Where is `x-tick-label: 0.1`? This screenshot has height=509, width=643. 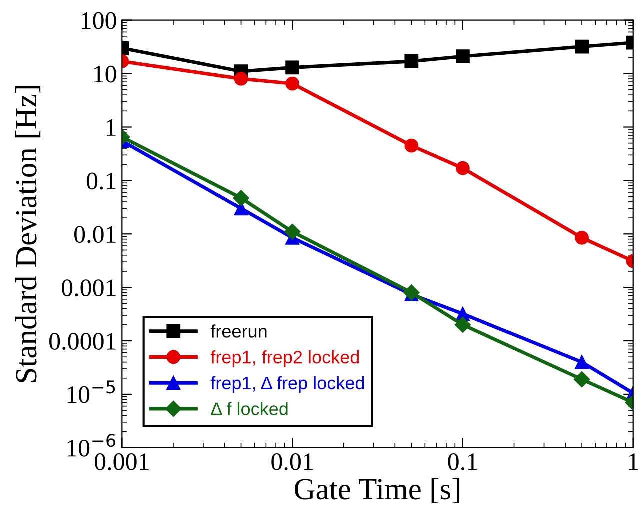 x-tick-label: 0.1 is located at coordinates (463, 462).